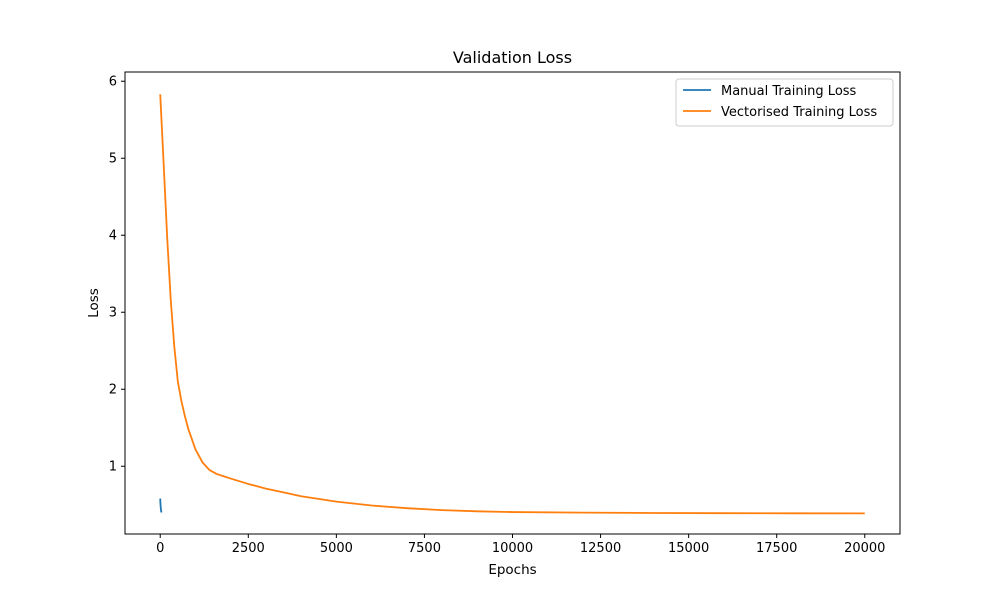  What do you see at coordinates (94, 303) in the screenshot?
I see `y-axis-label: Loss` at bounding box center [94, 303].